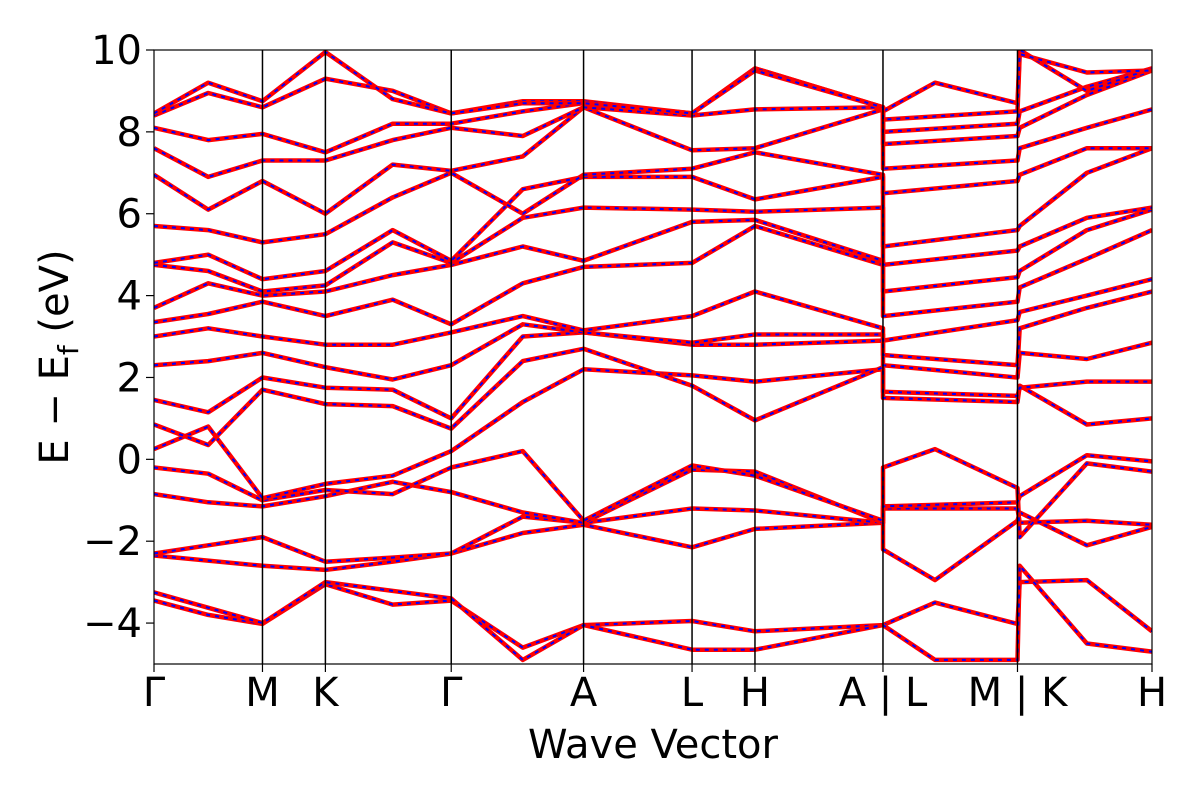 The height and width of the screenshot is (800, 1200). Describe the element at coordinates (116, 51) in the screenshot. I see `y-tick-label: 10` at that location.